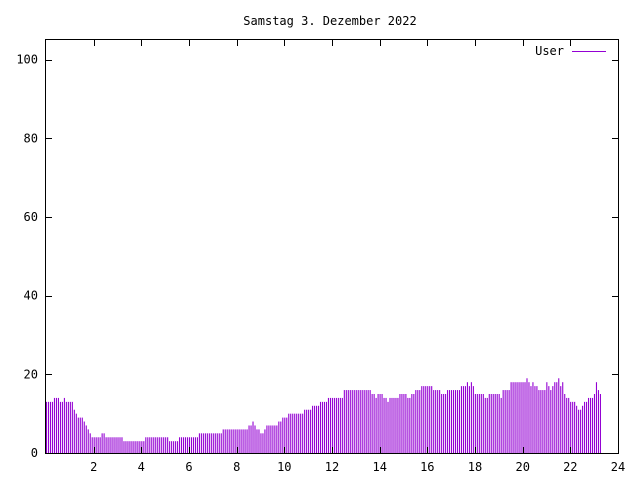 The width and height of the screenshot is (640, 485). I want to click on bars, so click(323, 415).